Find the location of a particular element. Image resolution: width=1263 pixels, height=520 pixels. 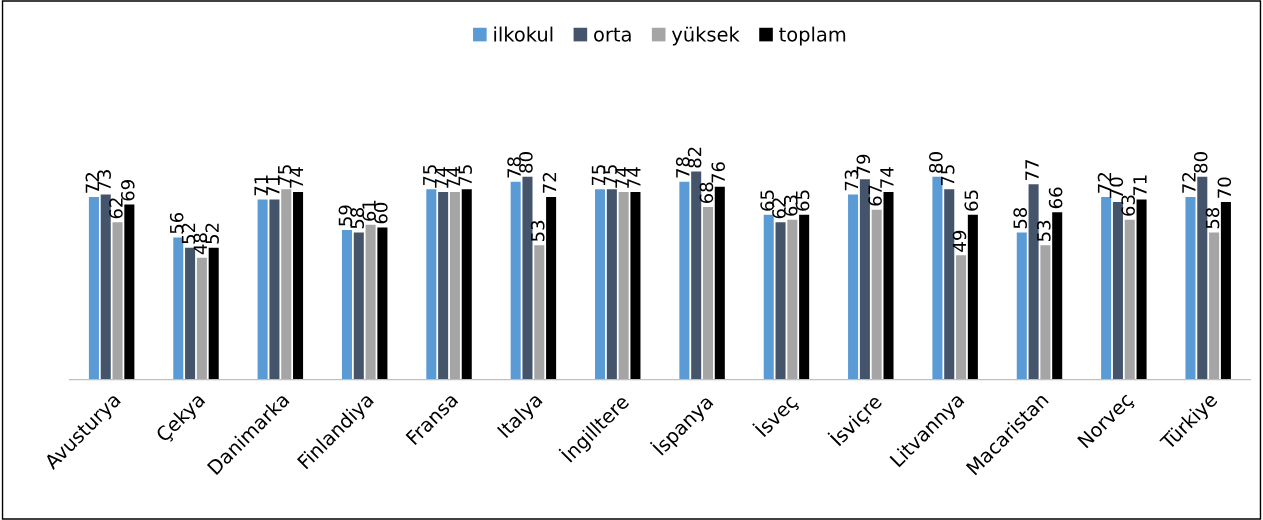

data-label: 52 is located at coordinates (212, 233).